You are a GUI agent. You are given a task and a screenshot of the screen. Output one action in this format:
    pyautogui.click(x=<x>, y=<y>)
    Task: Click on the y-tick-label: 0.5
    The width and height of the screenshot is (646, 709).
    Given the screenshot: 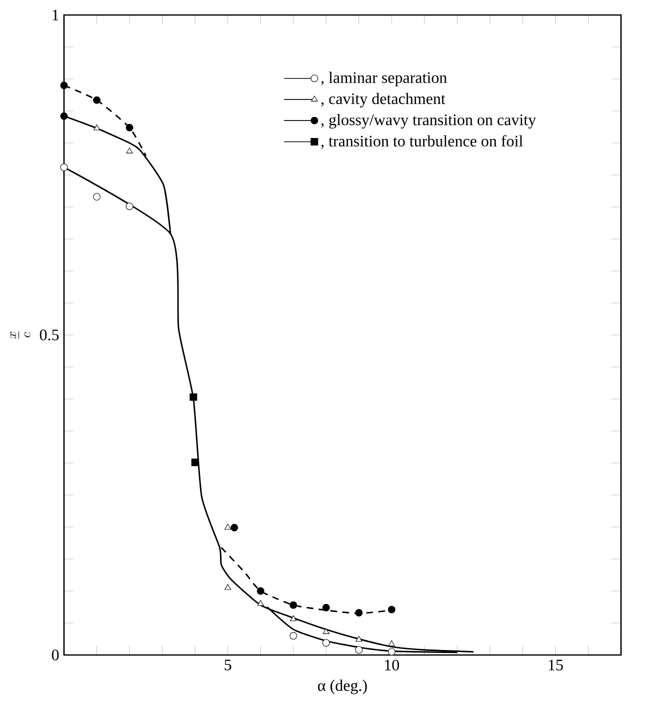 What is the action you would take?
    pyautogui.click(x=49, y=335)
    